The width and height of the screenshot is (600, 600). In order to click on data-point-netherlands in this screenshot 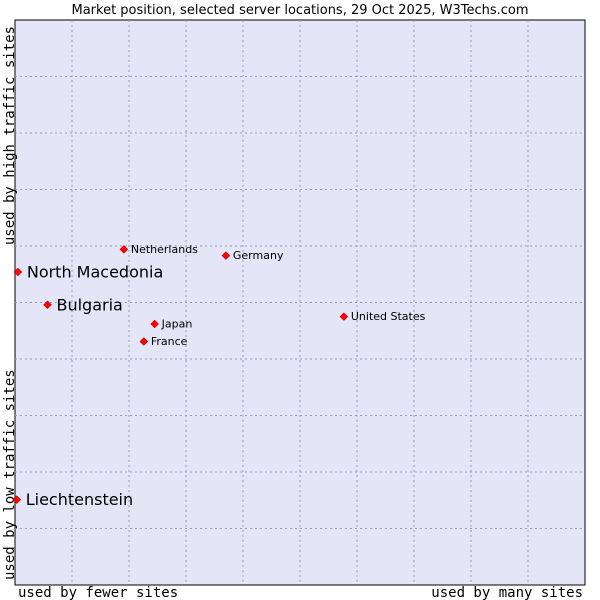, I will do `click(124, 249)`.